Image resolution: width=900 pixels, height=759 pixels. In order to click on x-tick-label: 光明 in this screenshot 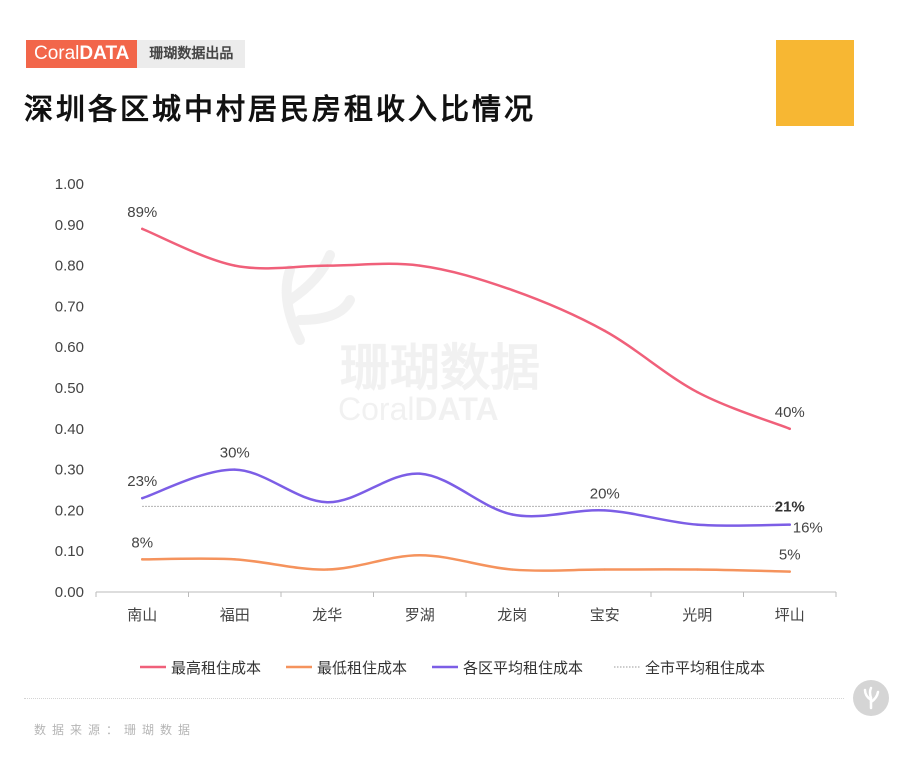, I will do `click(697, 615)`.